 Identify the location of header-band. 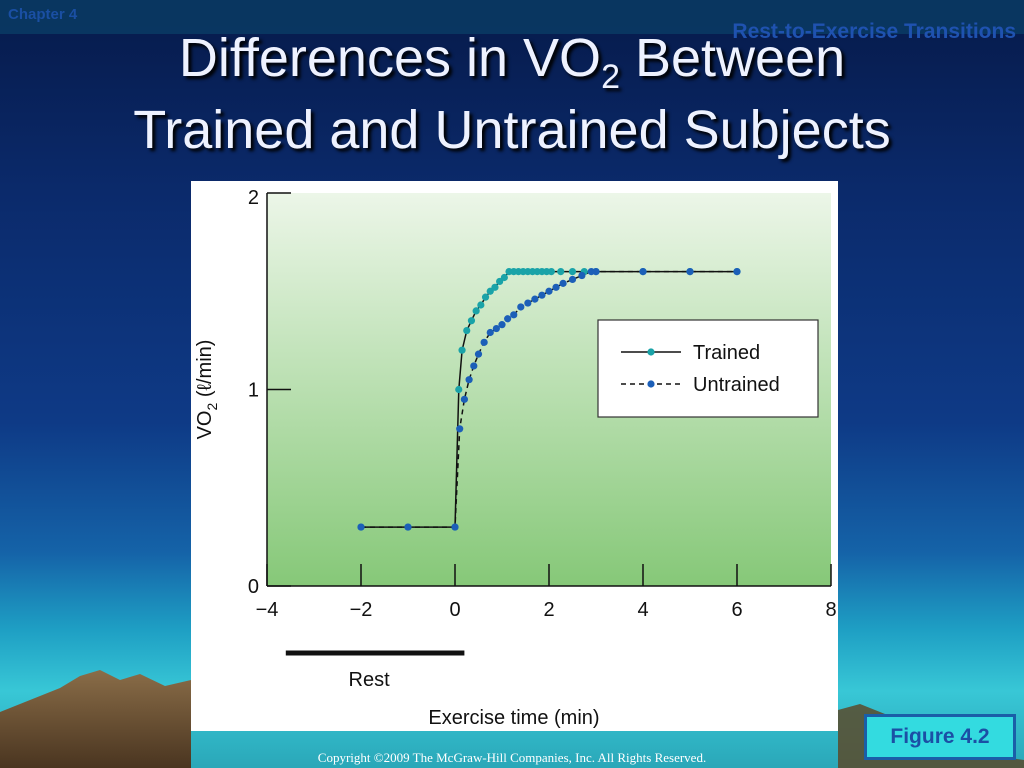
(512, 17).